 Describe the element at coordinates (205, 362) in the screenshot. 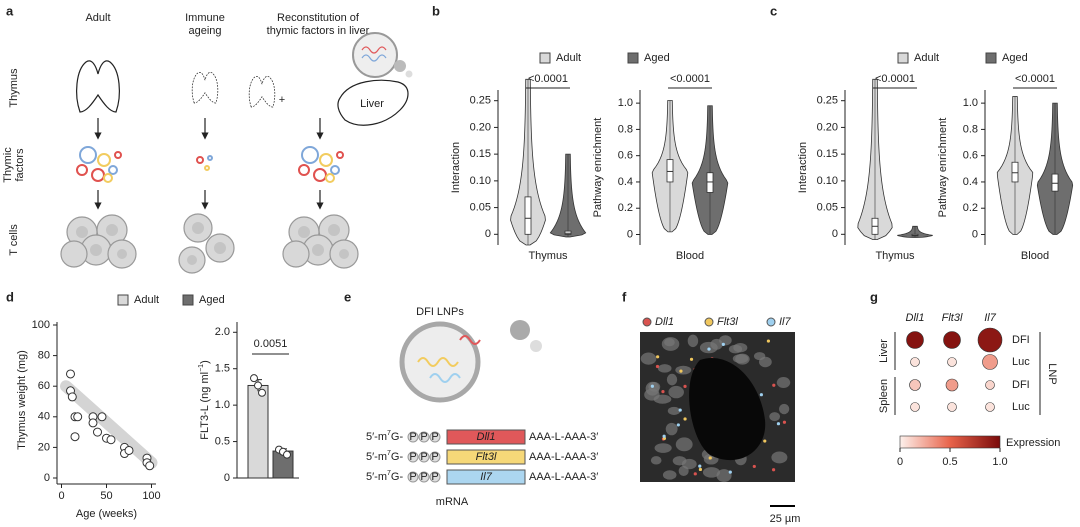

I see `label-part: )` at that location.